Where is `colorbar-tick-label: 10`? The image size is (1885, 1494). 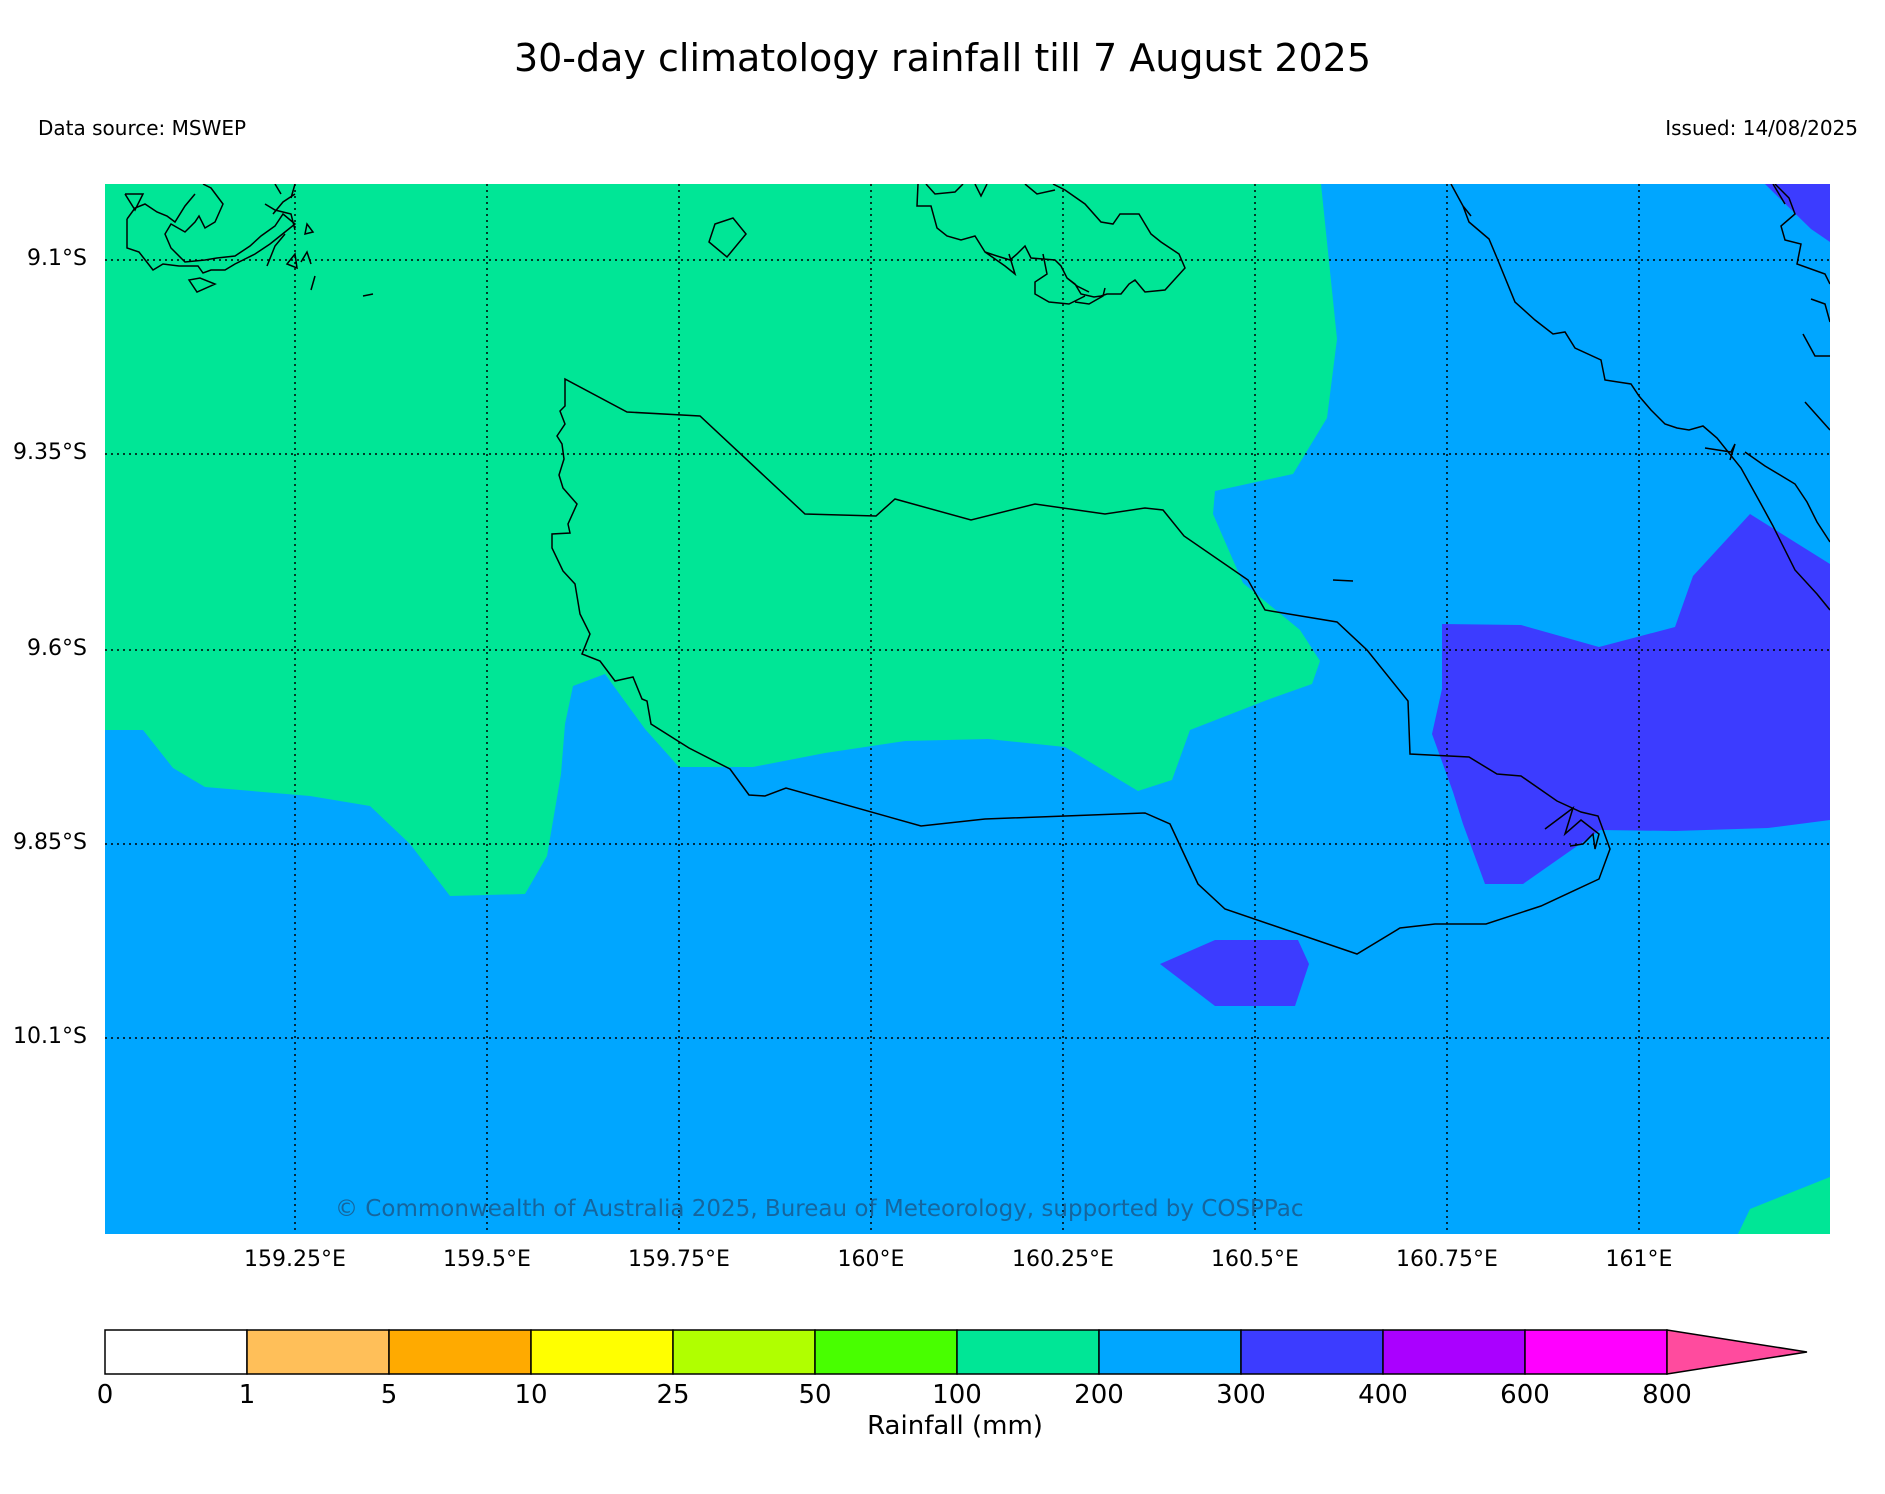 colorbar-tick-label: 10 is located at coordinates (531, 1395).